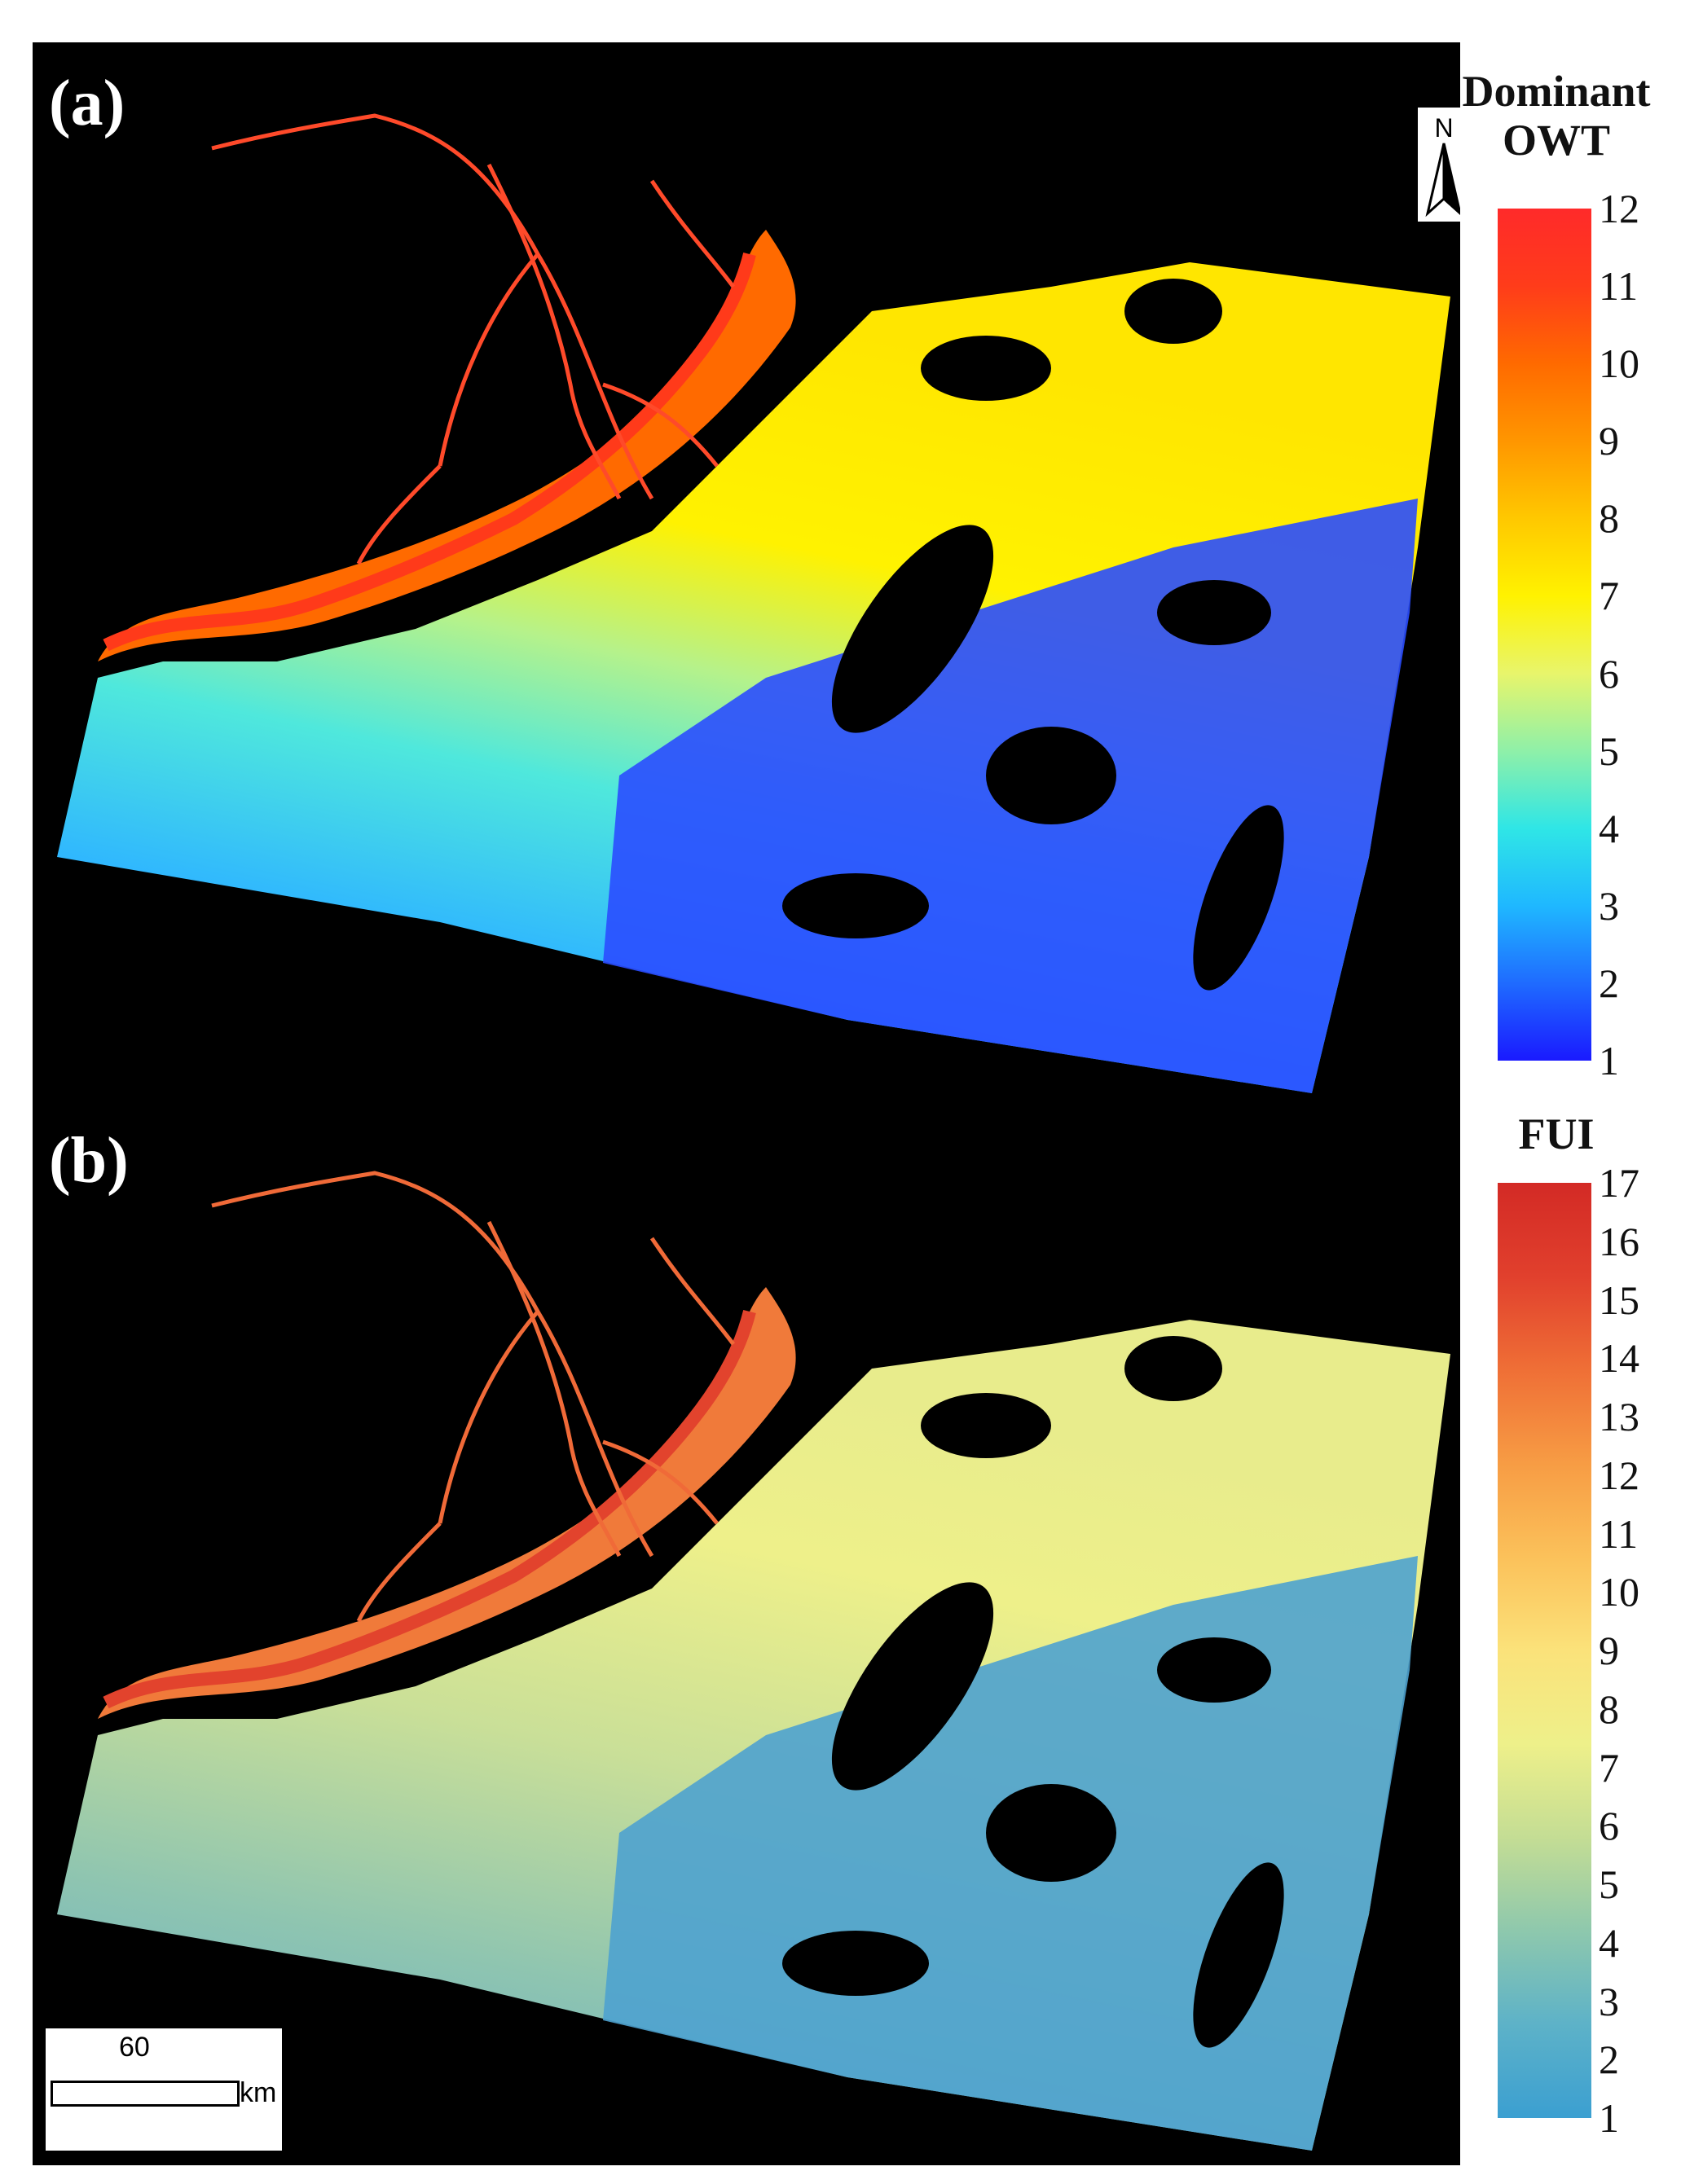  Describe the element at coordinates (1544, 1650) in the screenshot. I see `fui-colorbar` at that location.